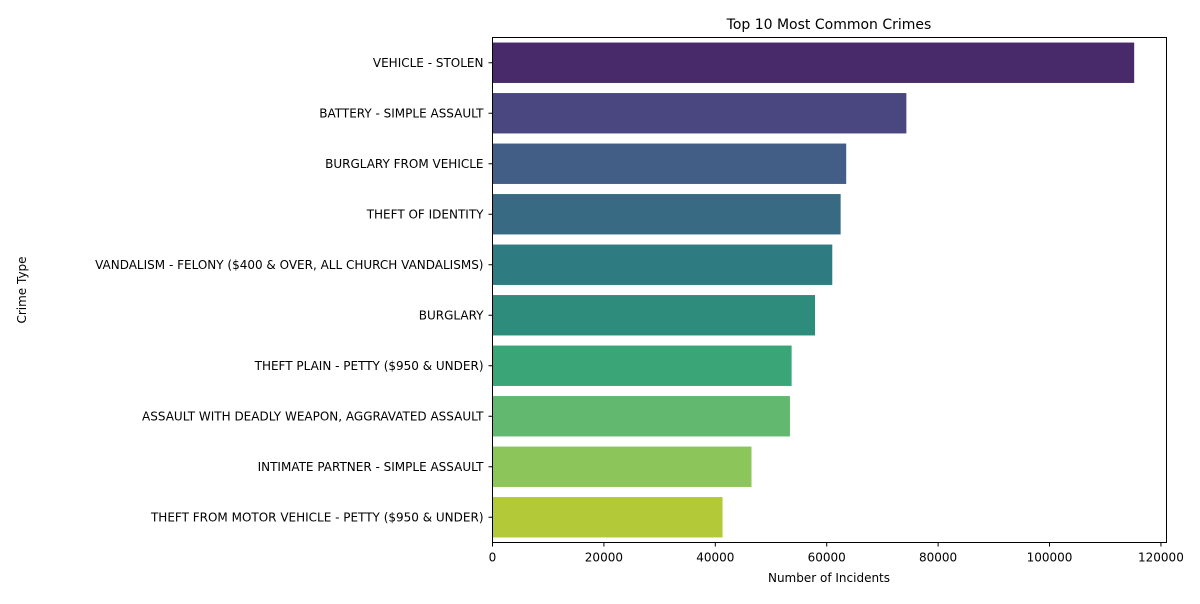 Image resolution: width=1200 pixels, height=604 pixels. I want to click on y-axis-label: Crime Type, so click(22, 289).